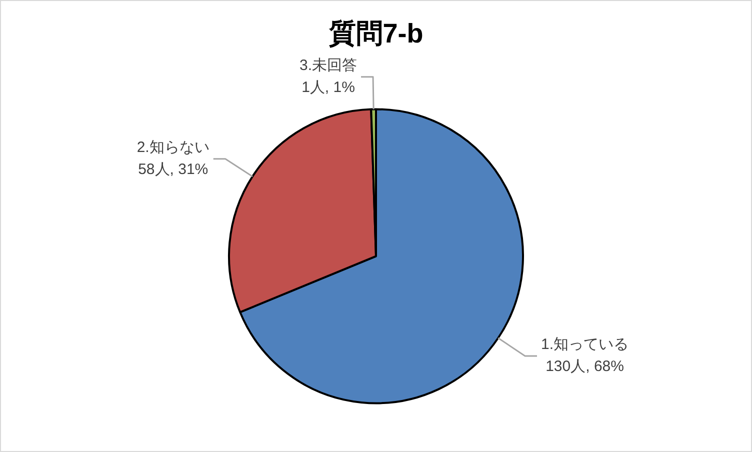 Image resolution: width=752 pixels, height=452 pixels. I want to click on slice-label: 1.知っている, so click(585, 345).